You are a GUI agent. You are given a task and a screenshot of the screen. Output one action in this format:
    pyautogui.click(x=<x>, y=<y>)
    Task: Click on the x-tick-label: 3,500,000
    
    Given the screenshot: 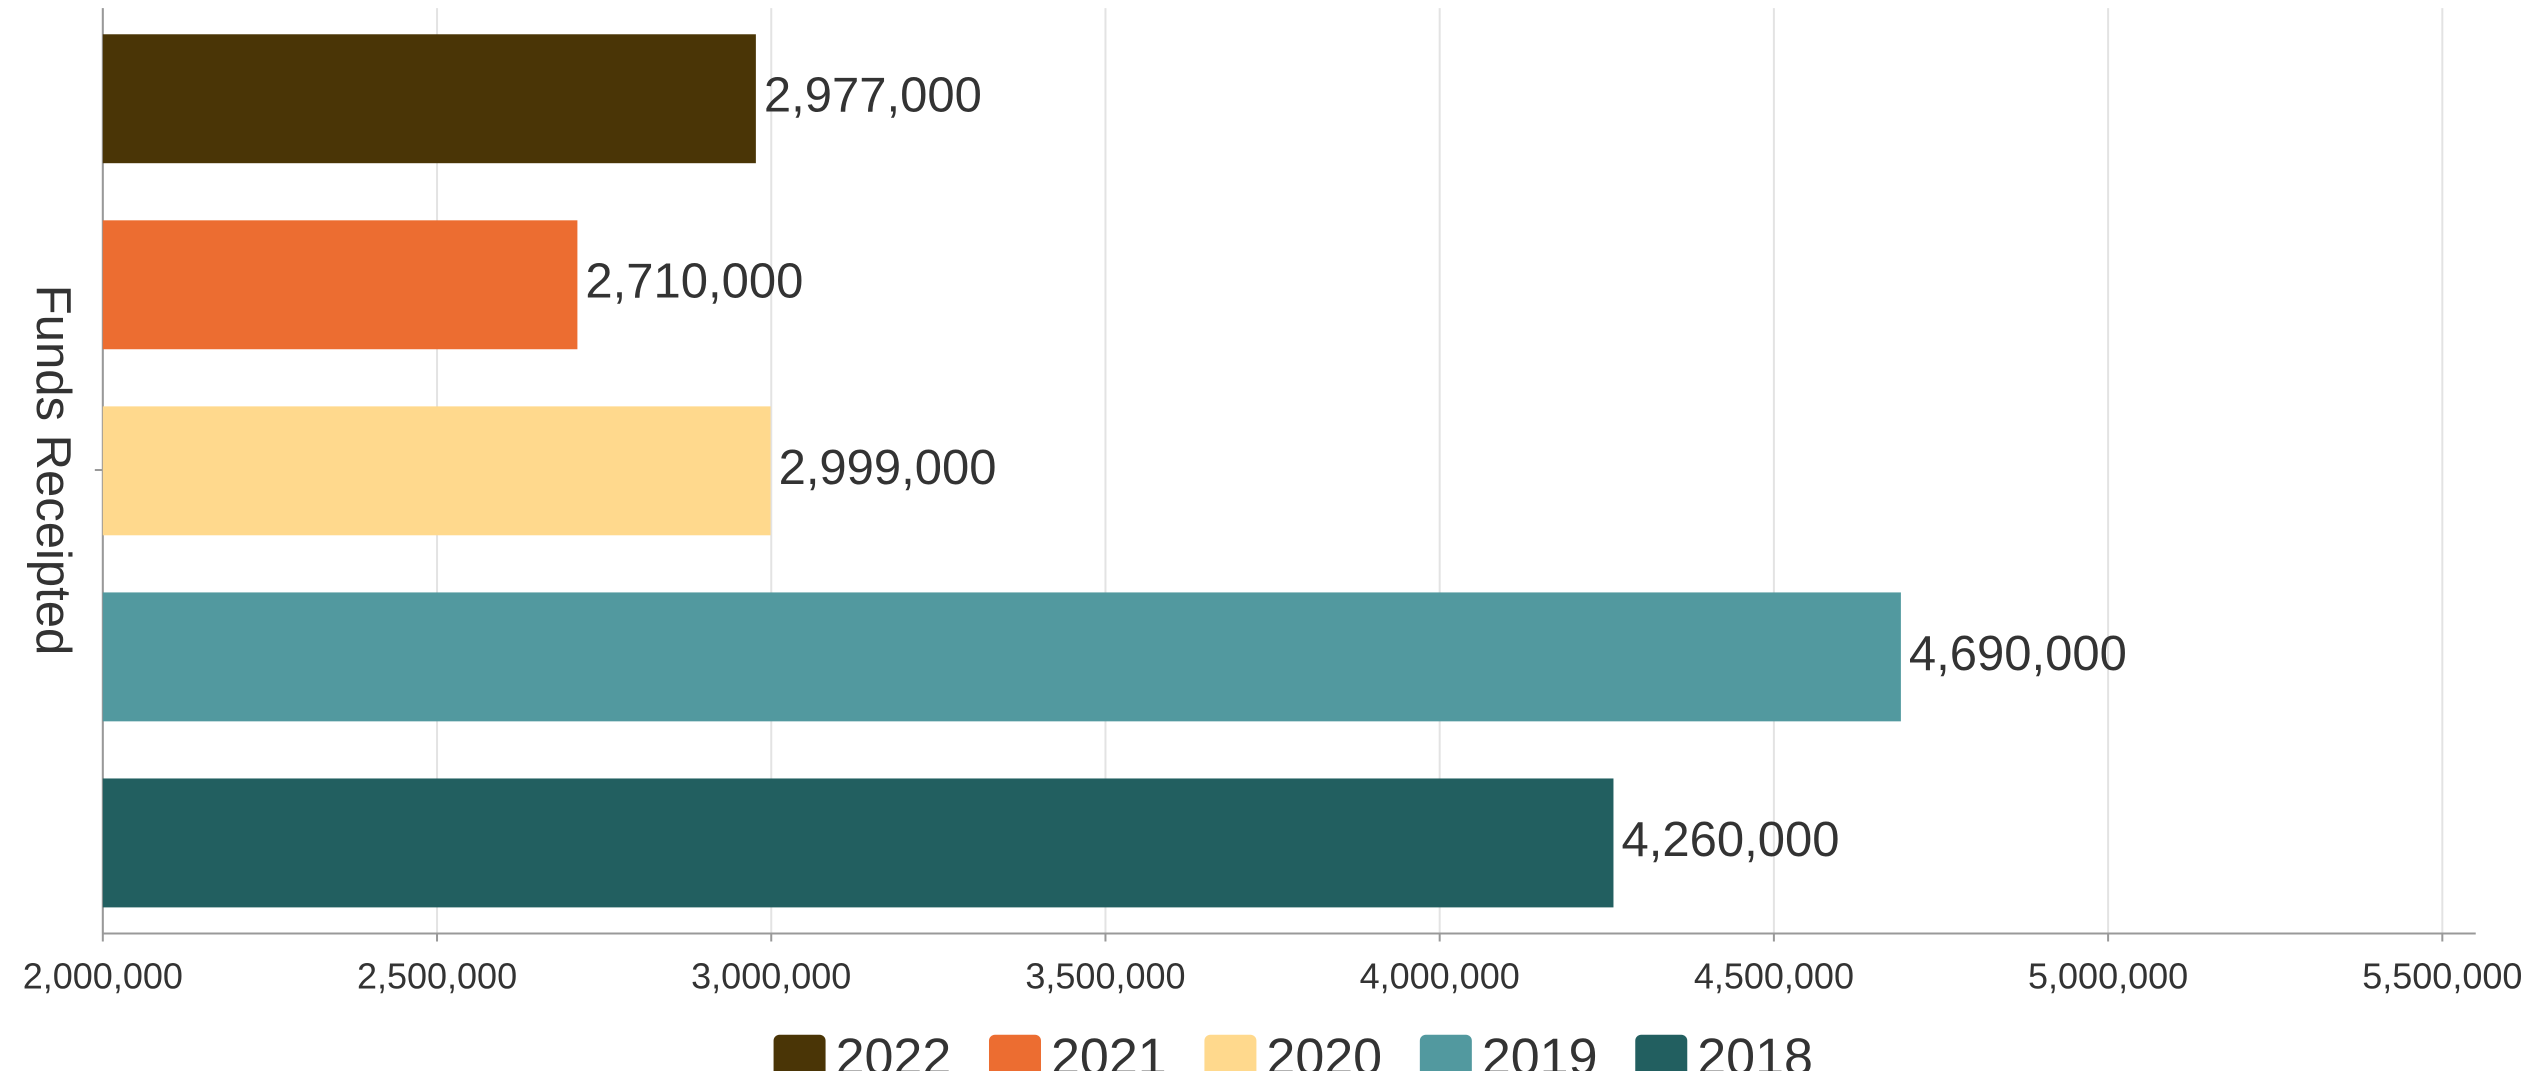 What is the action you would take?
    pyautogui.click(x=1105, y=976)
    